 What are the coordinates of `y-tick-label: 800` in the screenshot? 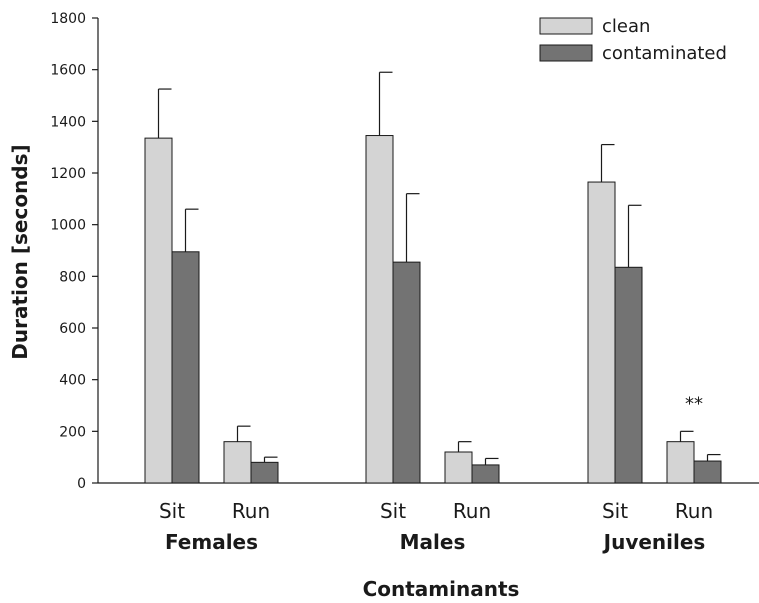 It's located at (72, 277).